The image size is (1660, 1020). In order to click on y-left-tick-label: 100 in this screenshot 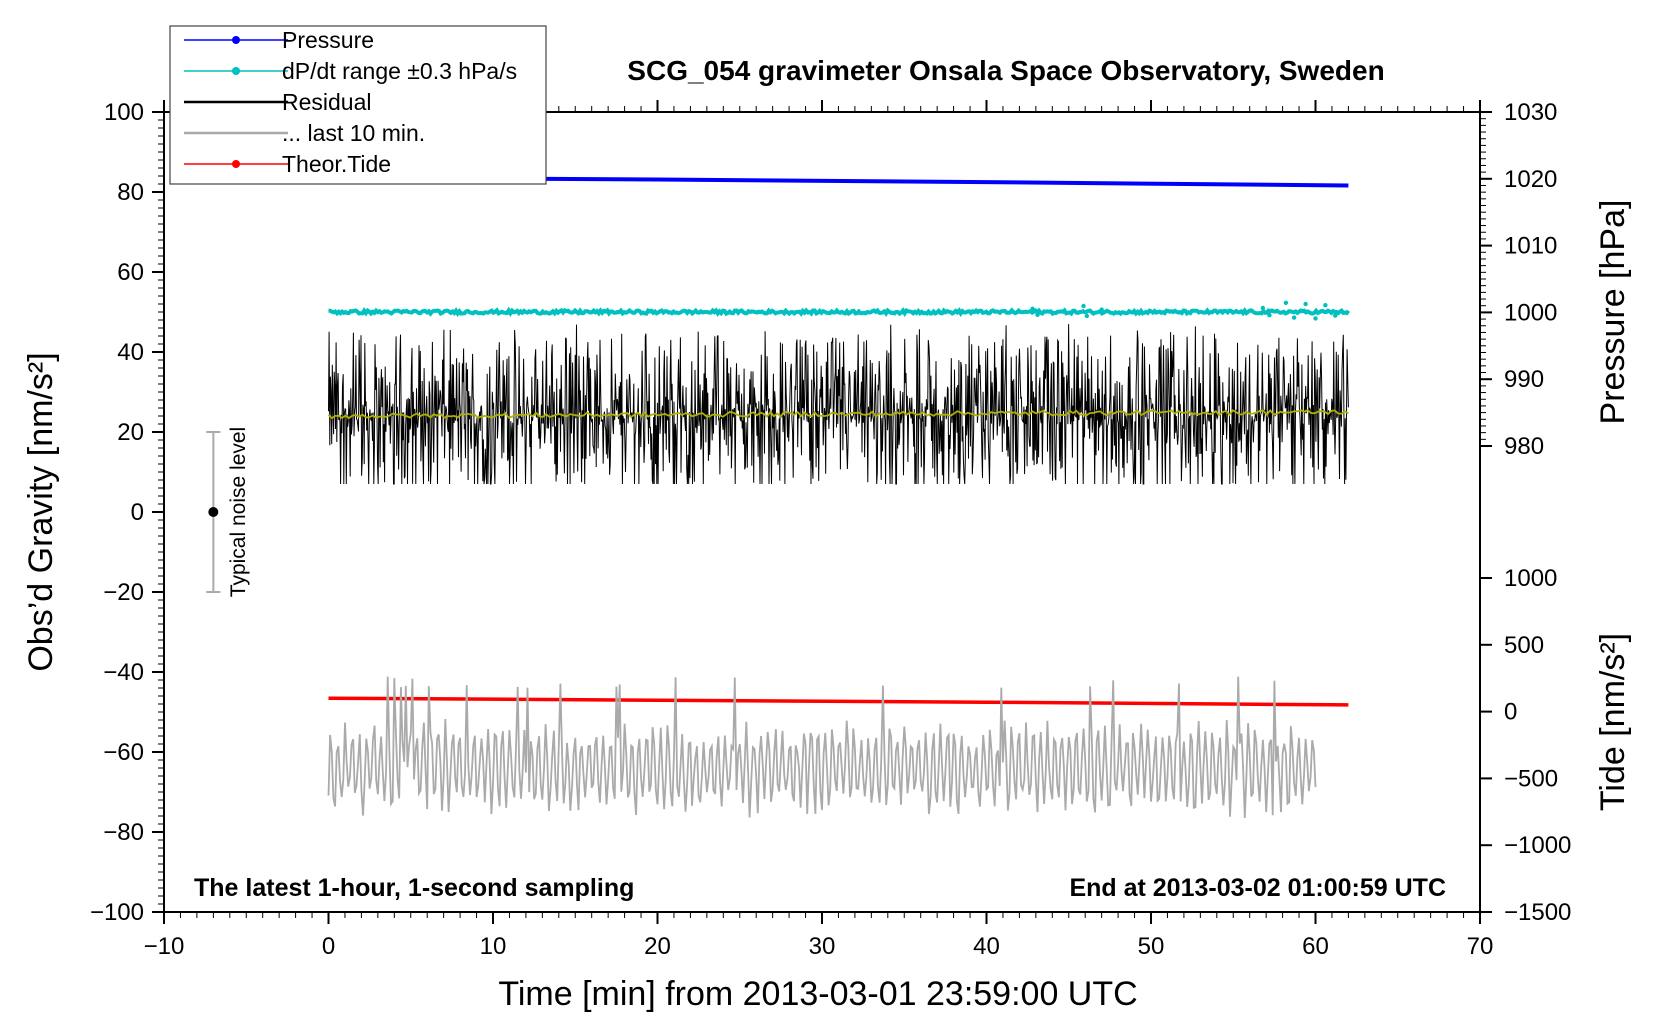, I will do `click(124, 112)`.